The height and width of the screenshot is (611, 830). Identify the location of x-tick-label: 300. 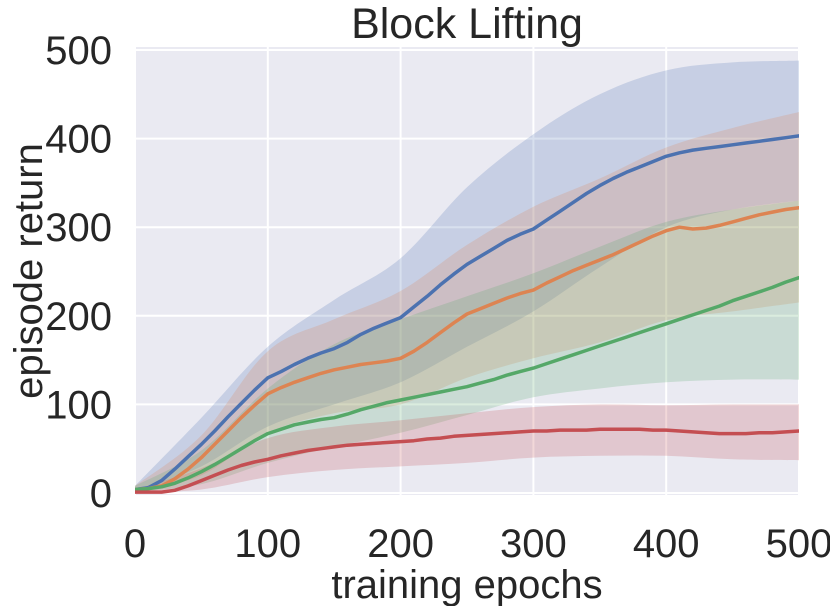
(533, 544).